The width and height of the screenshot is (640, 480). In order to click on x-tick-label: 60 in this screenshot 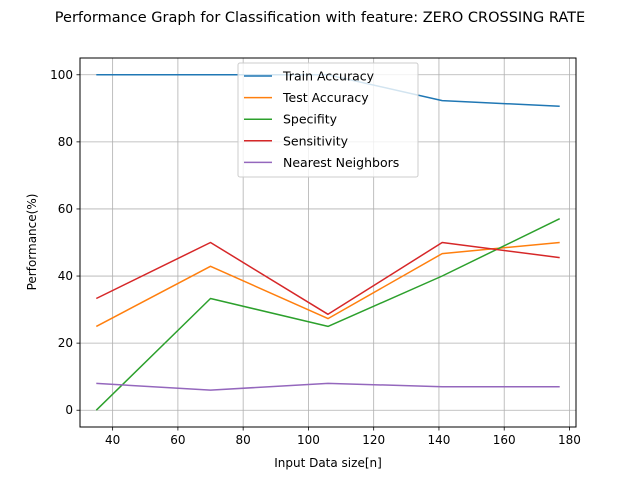, I will do `click(177, 440)`.